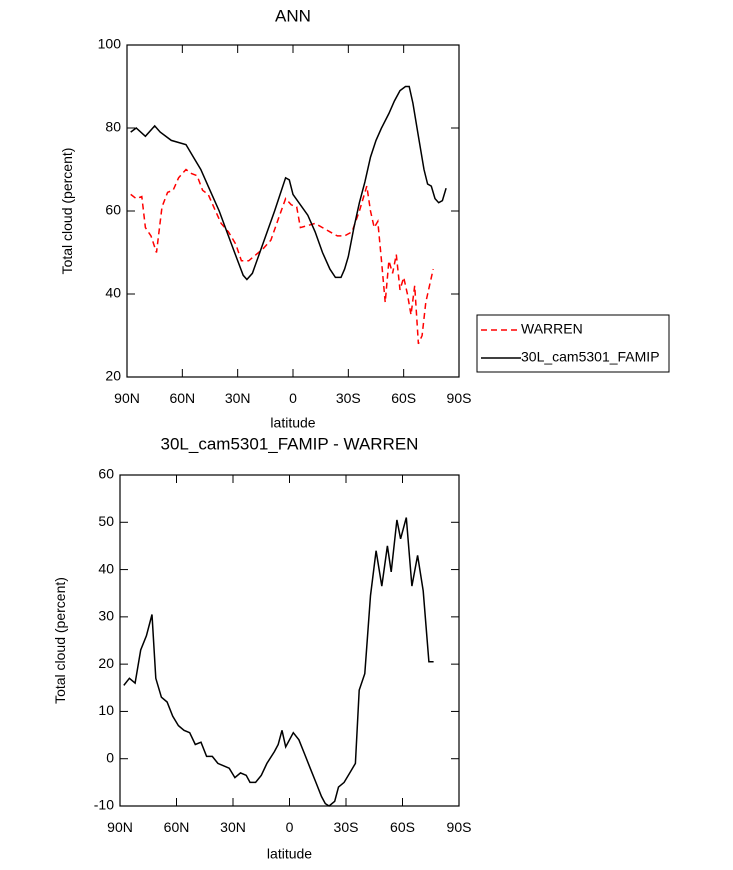  What do you see at coordinates (106, 616) in the screenshot?
I see `y-tick-label: 30` at bounding box center [106, 616].